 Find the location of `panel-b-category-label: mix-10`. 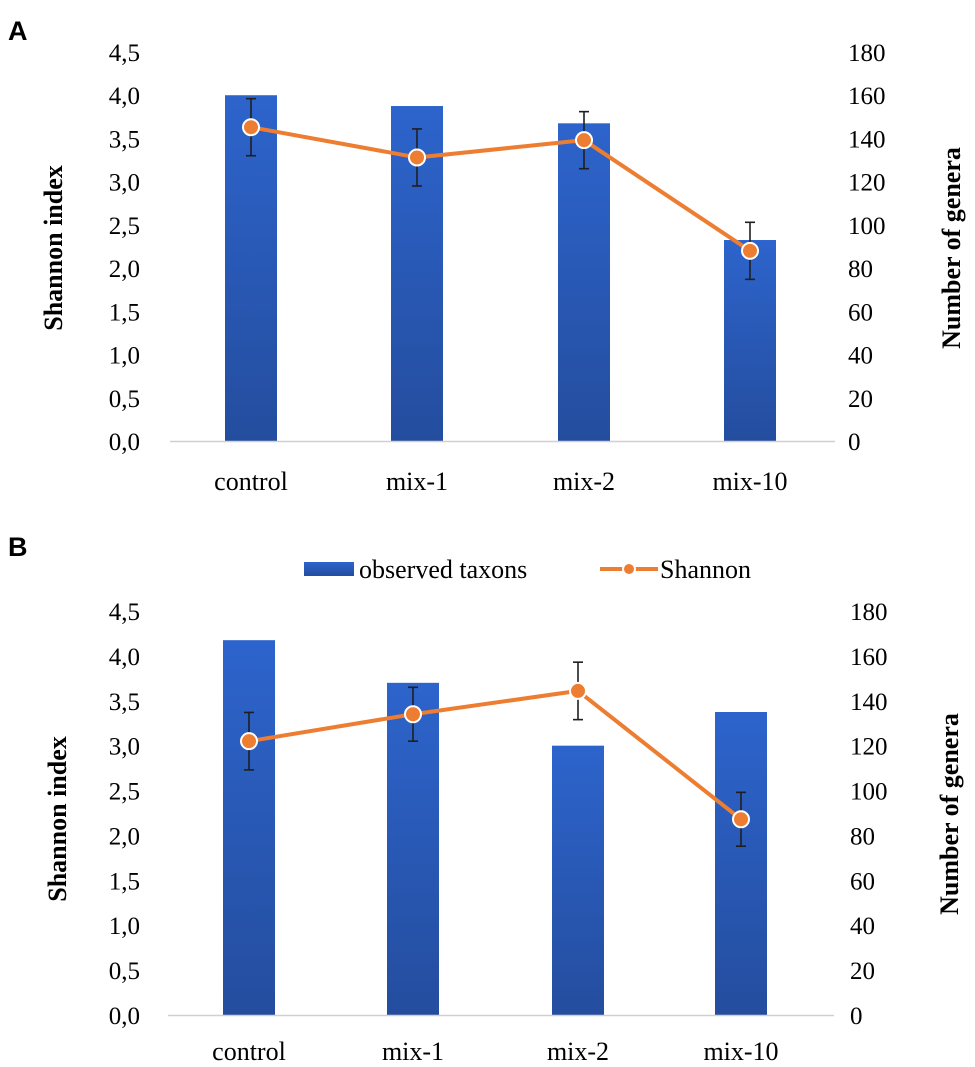

panel-b-category-label: mix-10 is located at coordinates (740, 1051).